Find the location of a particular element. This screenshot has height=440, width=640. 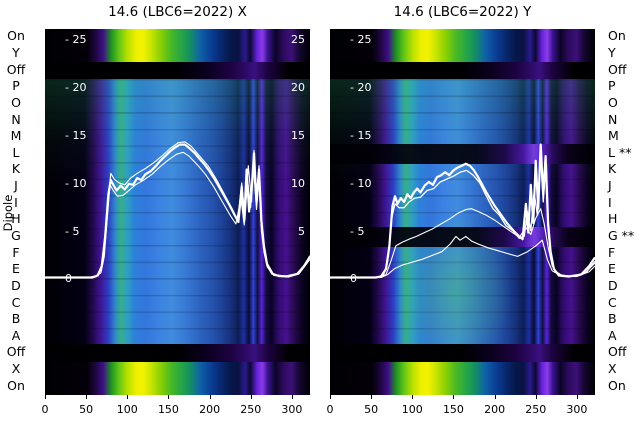

heatmap-strip-top is located at coordinates (462, 46).